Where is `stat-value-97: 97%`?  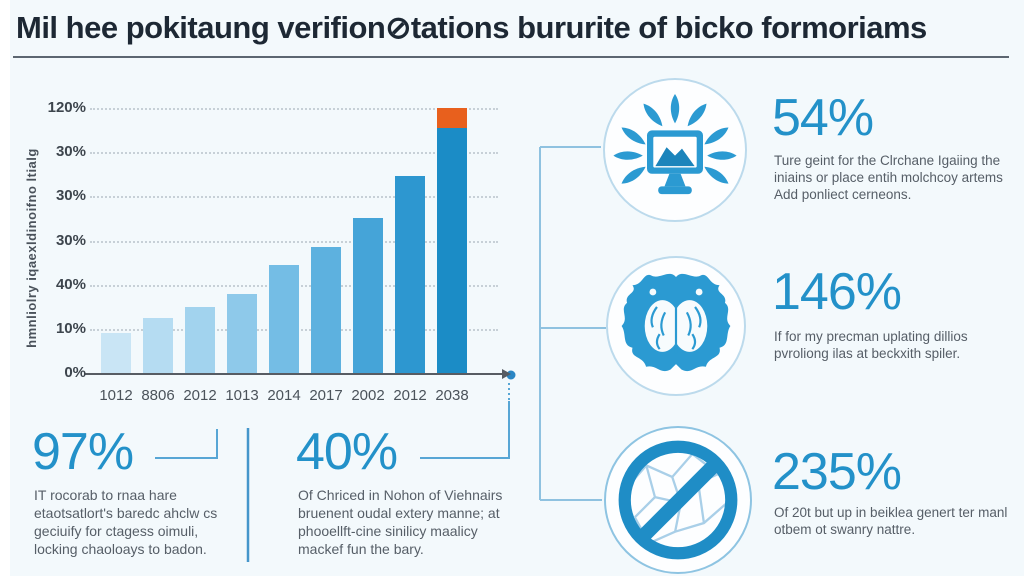
stat-value-97: 97% is located at coordinates (83, 452).